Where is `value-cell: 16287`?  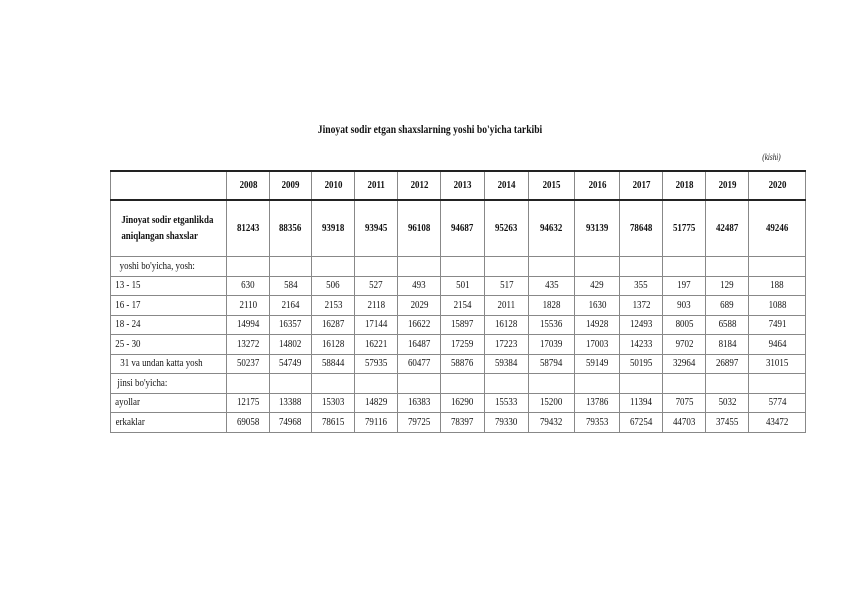
value-cell: 16287 is located at coordinates (333, 324).